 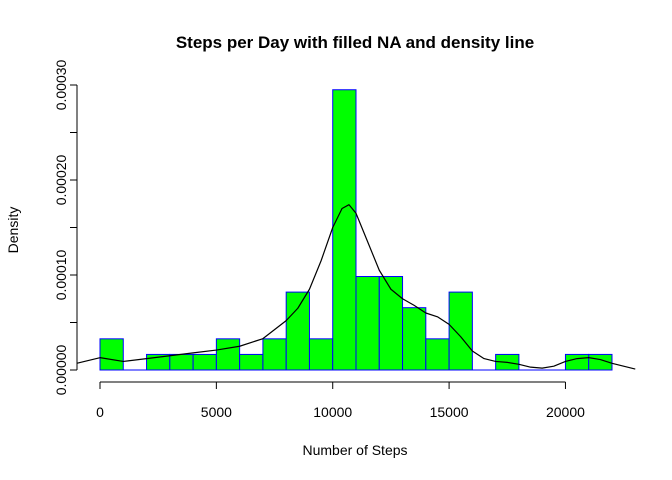 What do you see at coordinates (61, 84) in the screenshot?
I see `y-tick-label: 0.00030` at bounding box center [61, 84].